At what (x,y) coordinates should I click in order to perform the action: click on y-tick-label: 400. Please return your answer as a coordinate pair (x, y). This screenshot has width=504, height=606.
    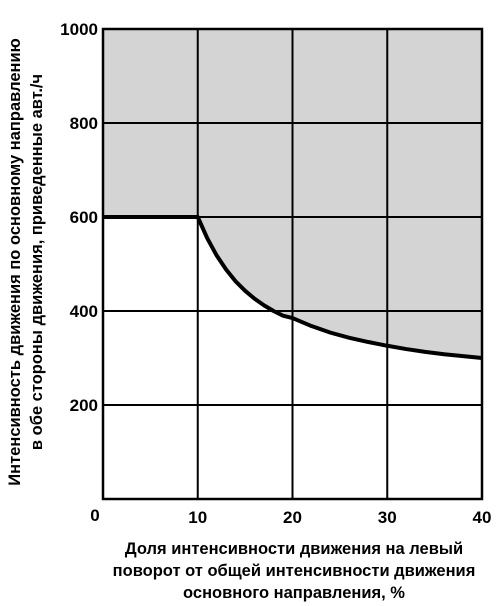
    Looking at the image, I should click on (84, 311).